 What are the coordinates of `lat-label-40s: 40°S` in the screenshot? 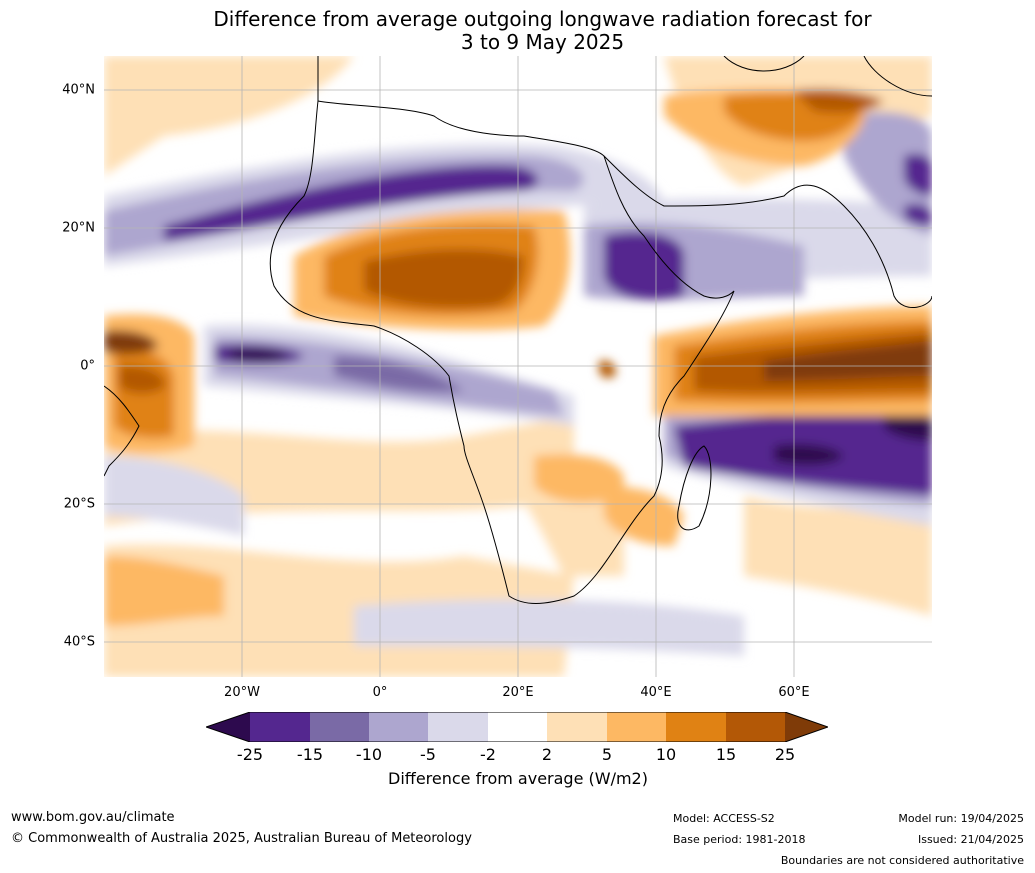 It's located at (79, 642).